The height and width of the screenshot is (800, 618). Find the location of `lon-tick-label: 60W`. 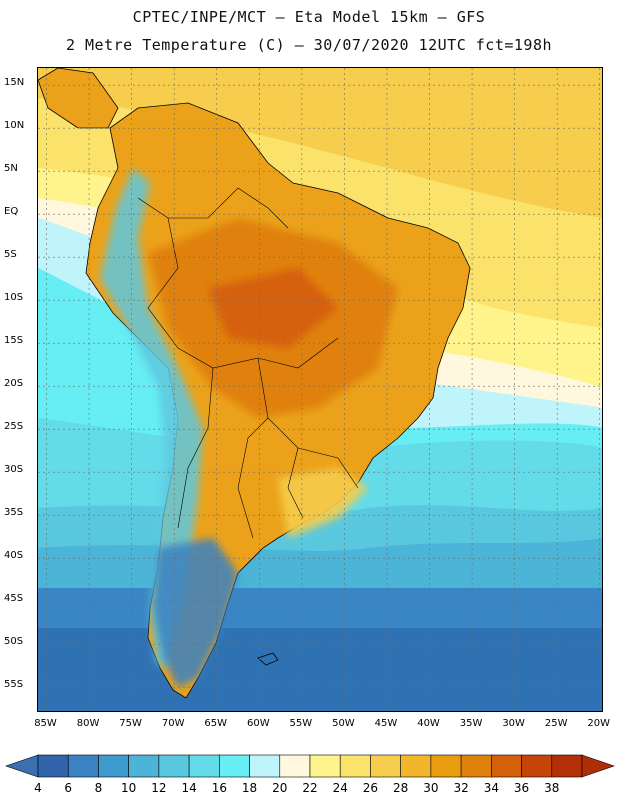

lon-tick-label: 60W is located at coordinates (258, 723).